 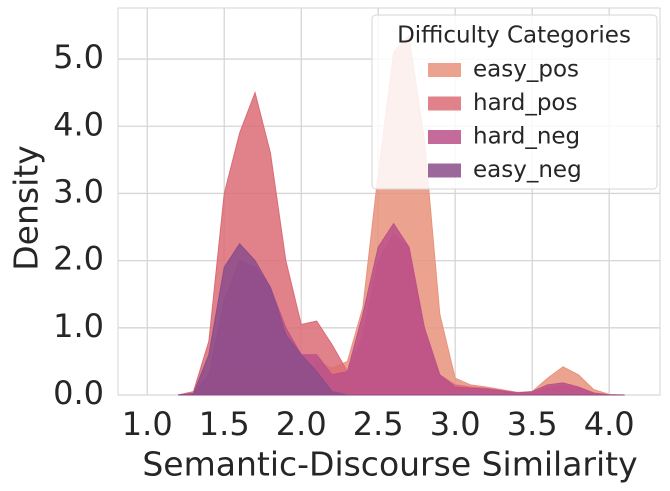 I want to click on x-tick-label: 2.0, so click(x=301, y=424).